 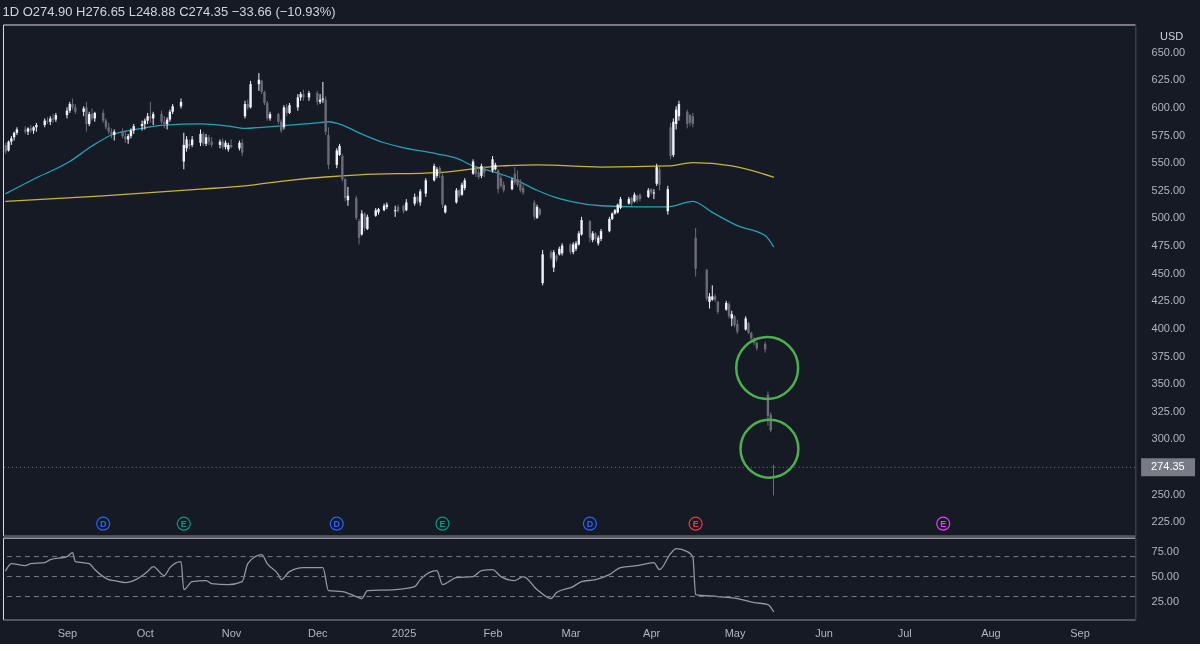 I want to click on x-tick-label: May, so click(x=735, y=632).